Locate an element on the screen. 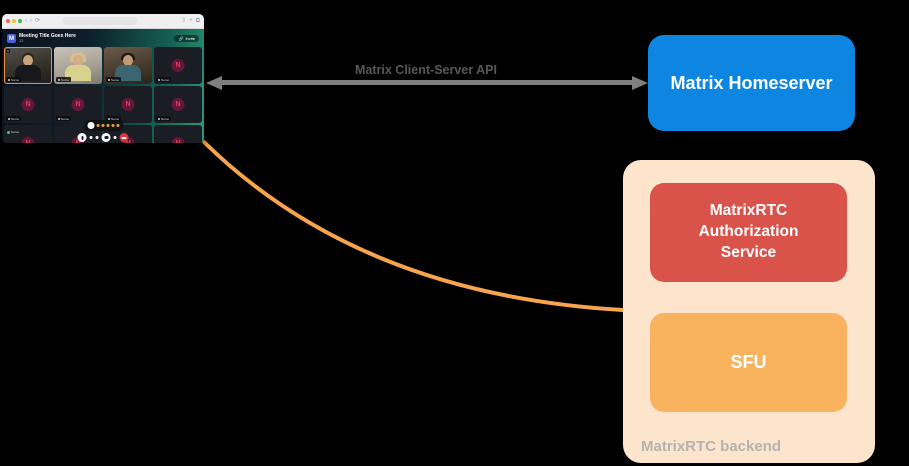  address-bar is located at coordinates (100, 21).